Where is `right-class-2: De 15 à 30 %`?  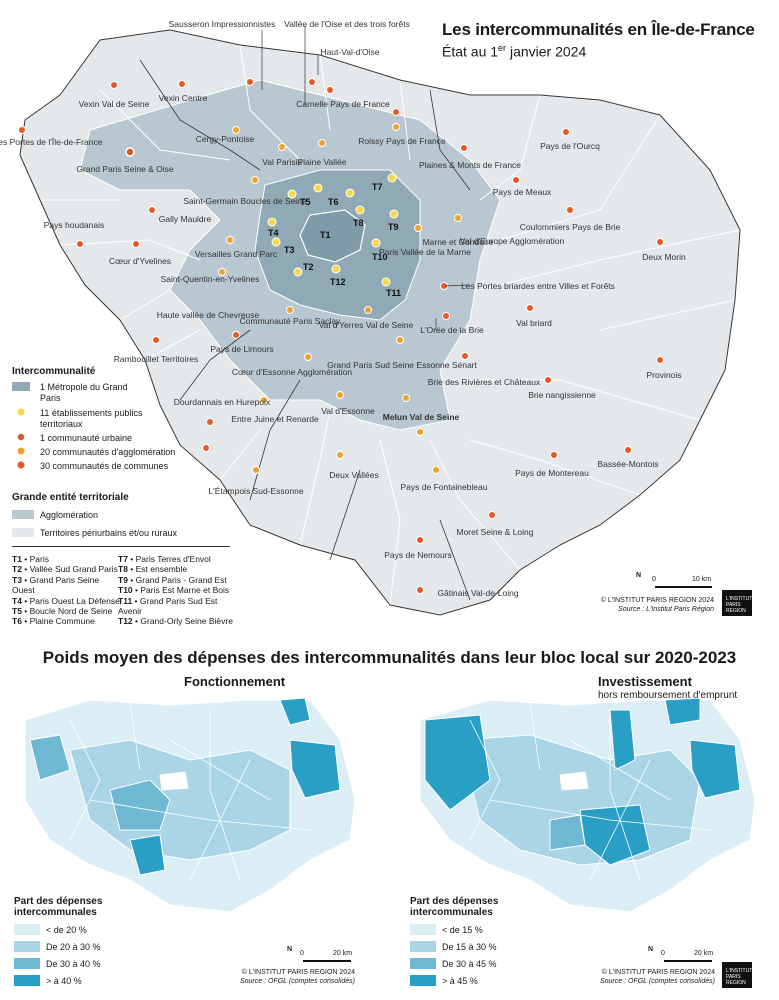
right-class-2: De 15 à 30 % is located at coordinates (469, 947).